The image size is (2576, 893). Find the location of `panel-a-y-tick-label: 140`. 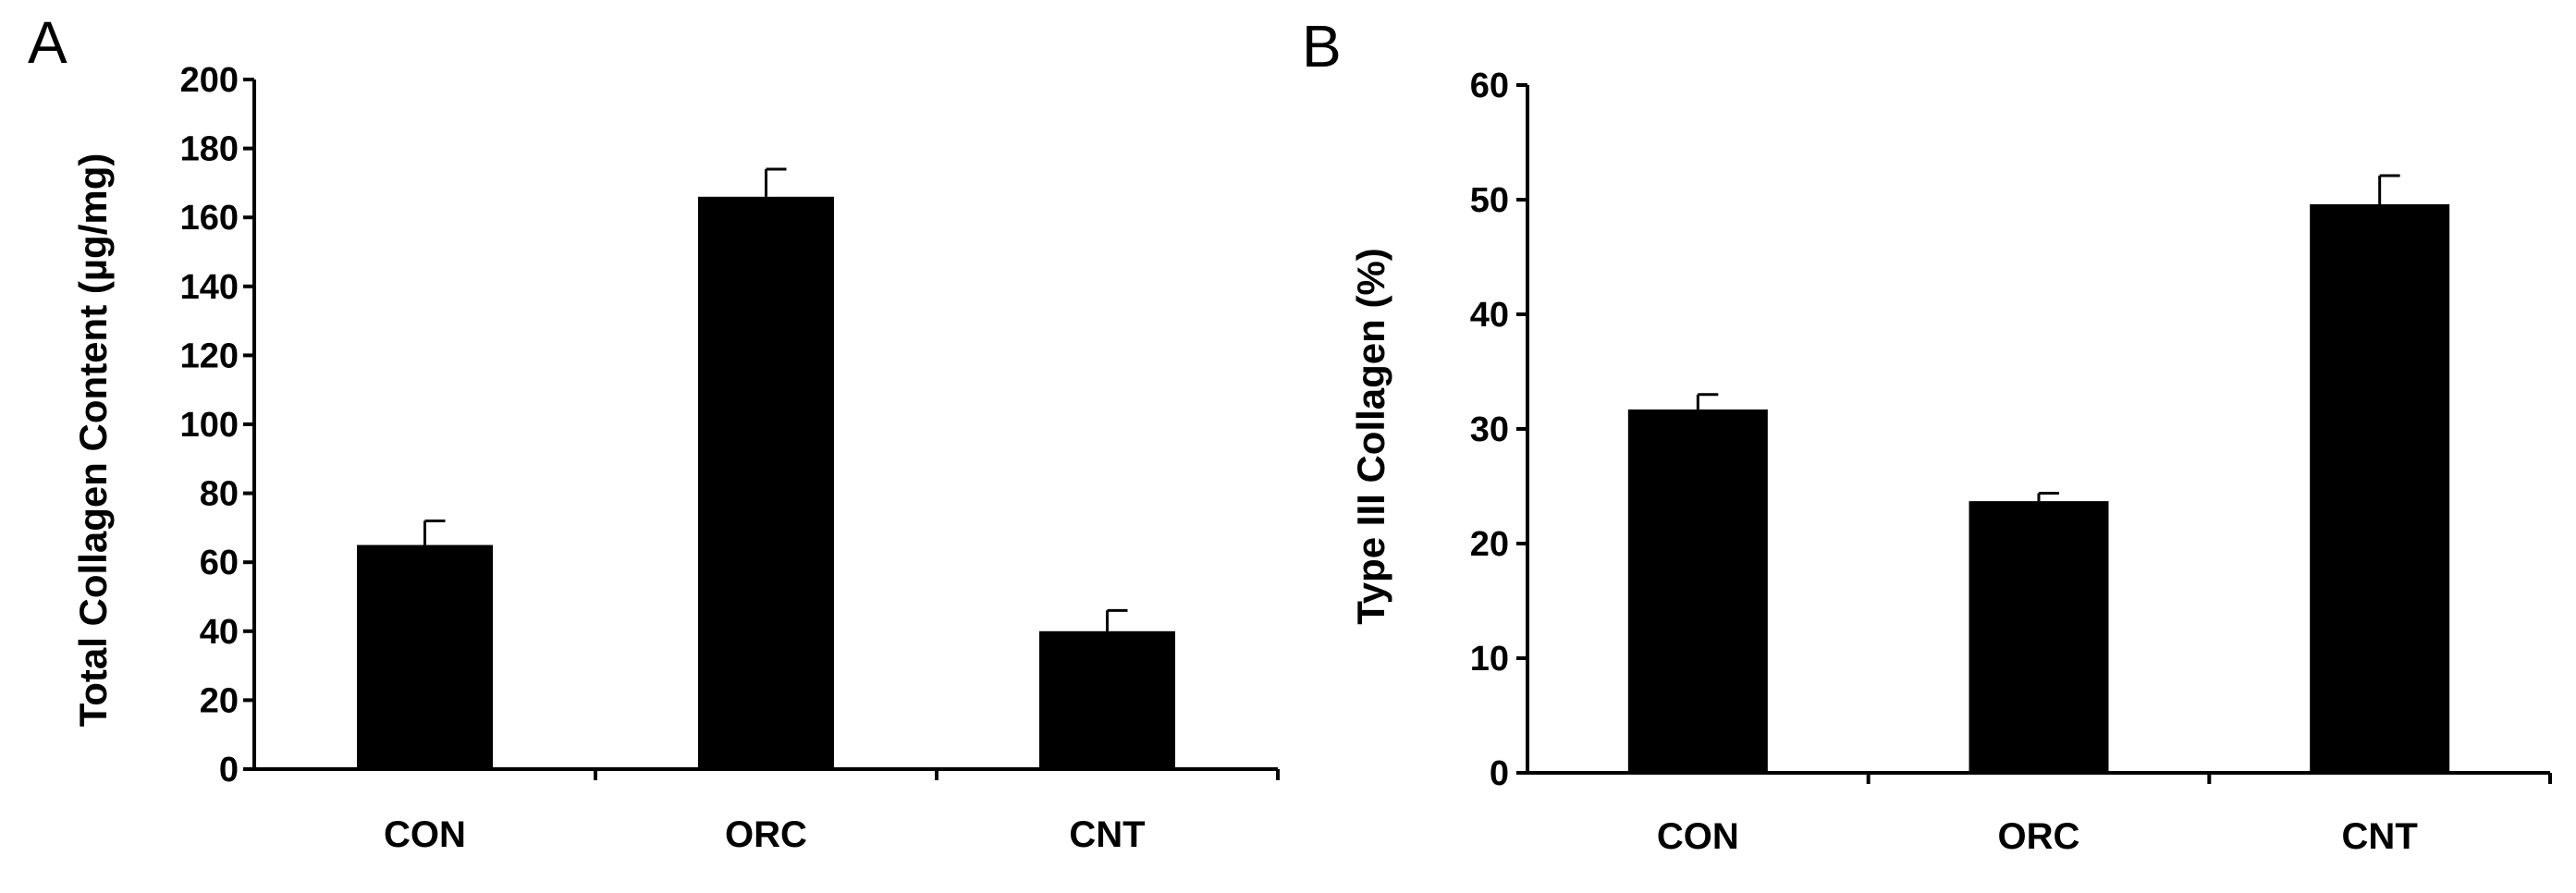

panel-a-y-tick-label: 140 is located at coordinates (209, 287).